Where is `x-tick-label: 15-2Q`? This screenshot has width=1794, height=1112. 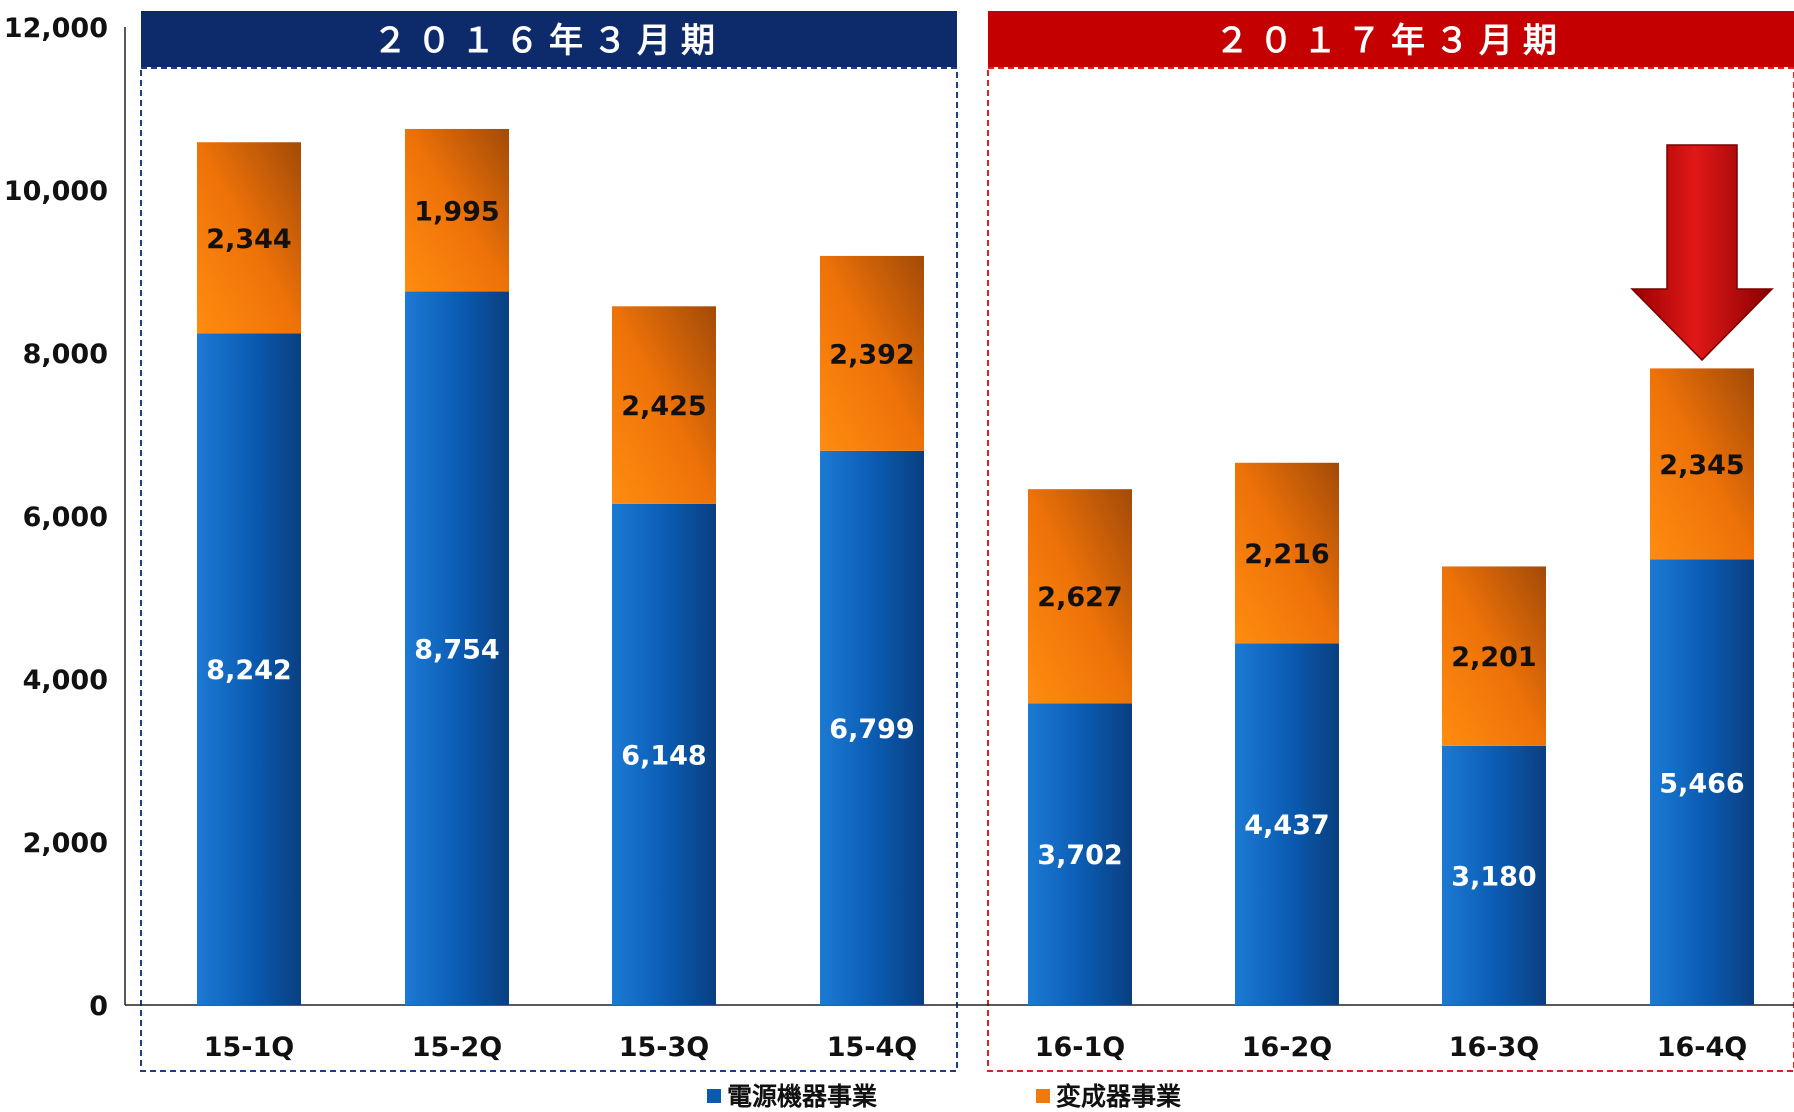
x-tick-label: 15-2Q is located at coordinates (457, 1047).